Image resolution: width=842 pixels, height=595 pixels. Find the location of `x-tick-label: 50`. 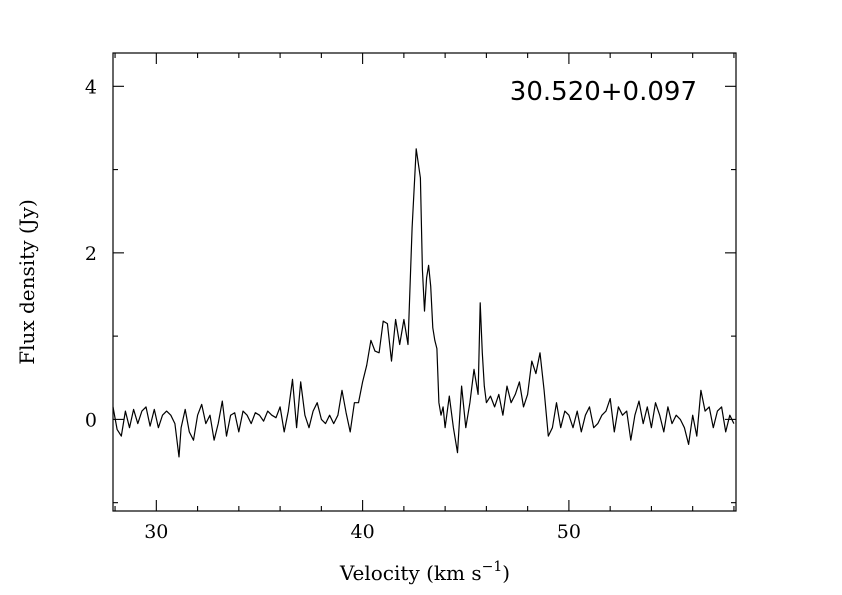

x-tick-label: 50 is located at coordinates (569, 532).